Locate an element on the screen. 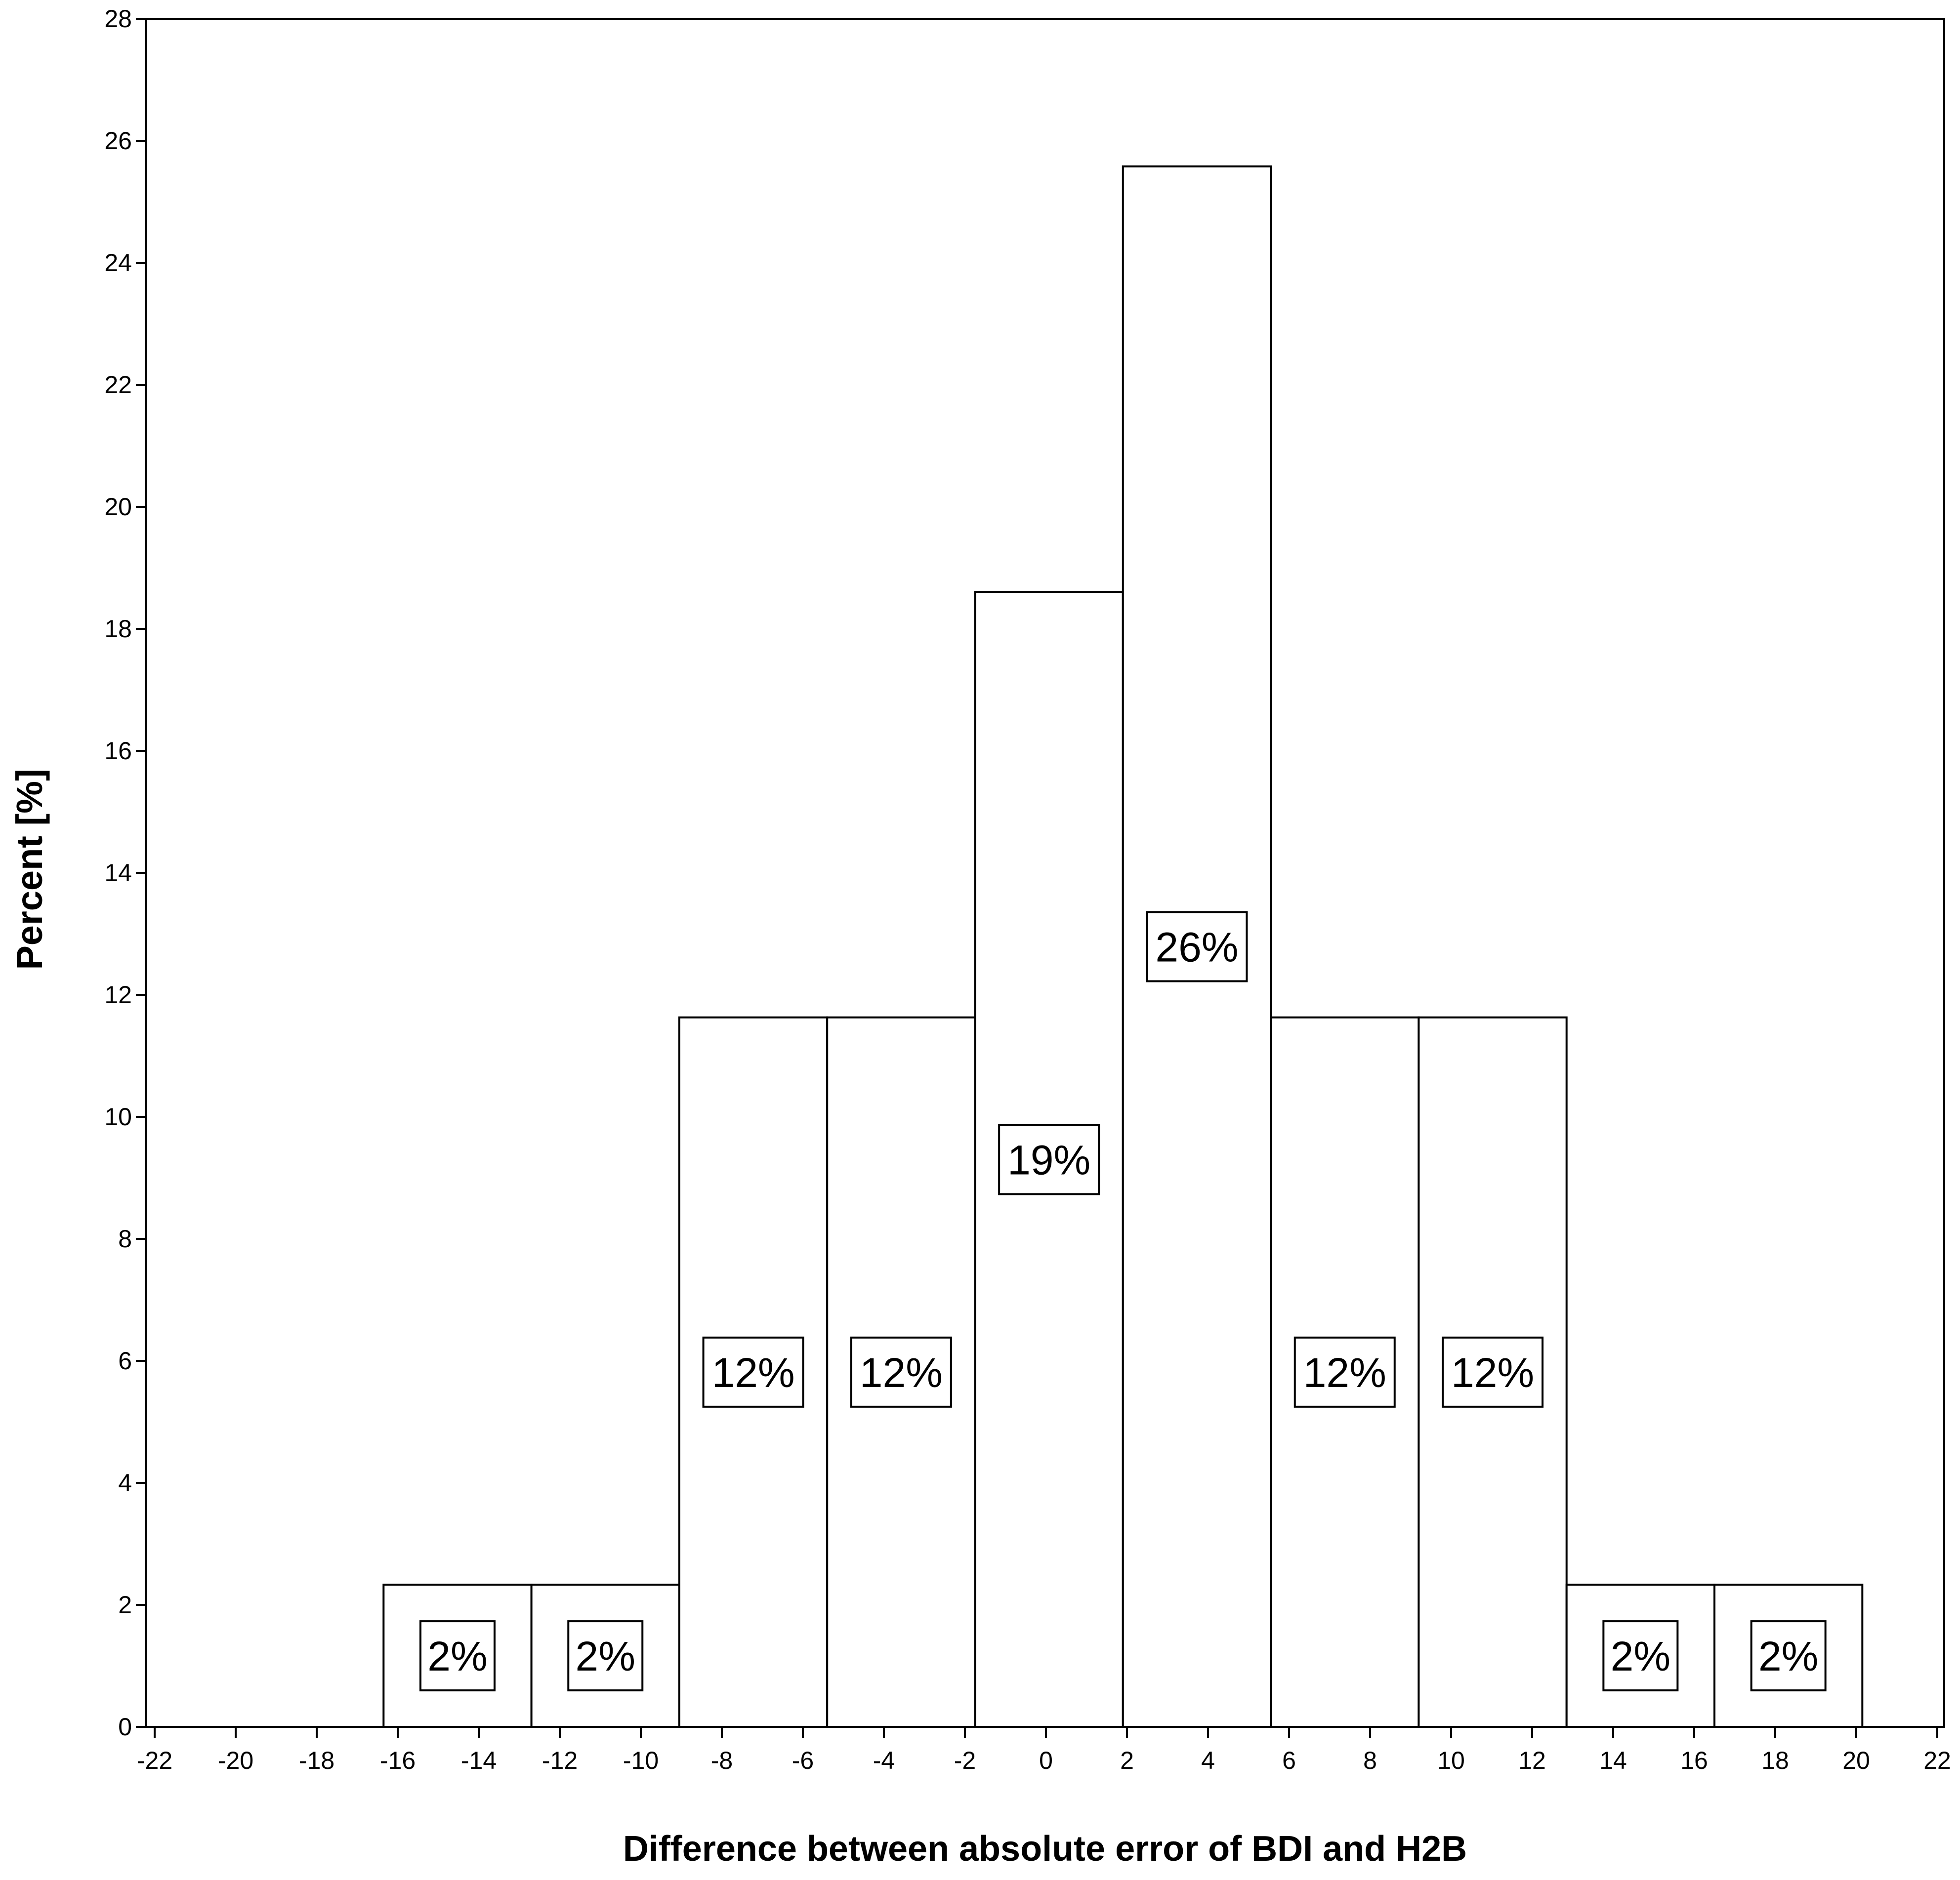  histogram-bar is located at coordinates (457, 1656).